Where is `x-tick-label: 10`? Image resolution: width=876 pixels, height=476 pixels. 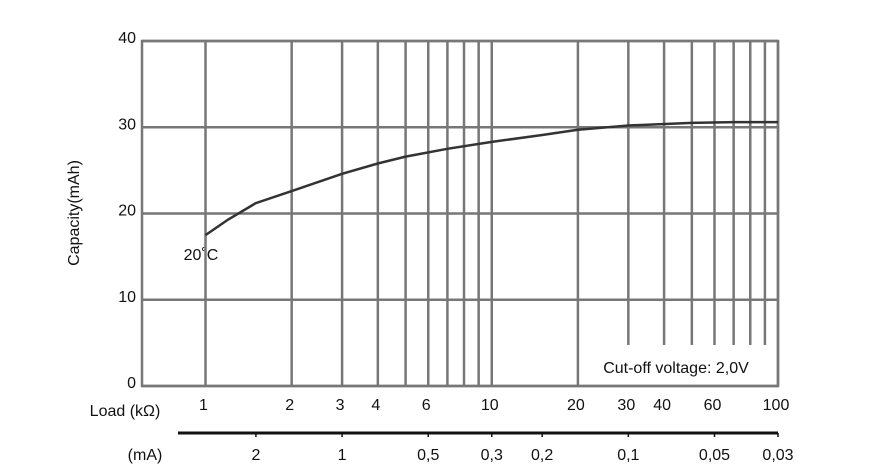
x-tick-label: 10 is located at coordinates (490, 405).